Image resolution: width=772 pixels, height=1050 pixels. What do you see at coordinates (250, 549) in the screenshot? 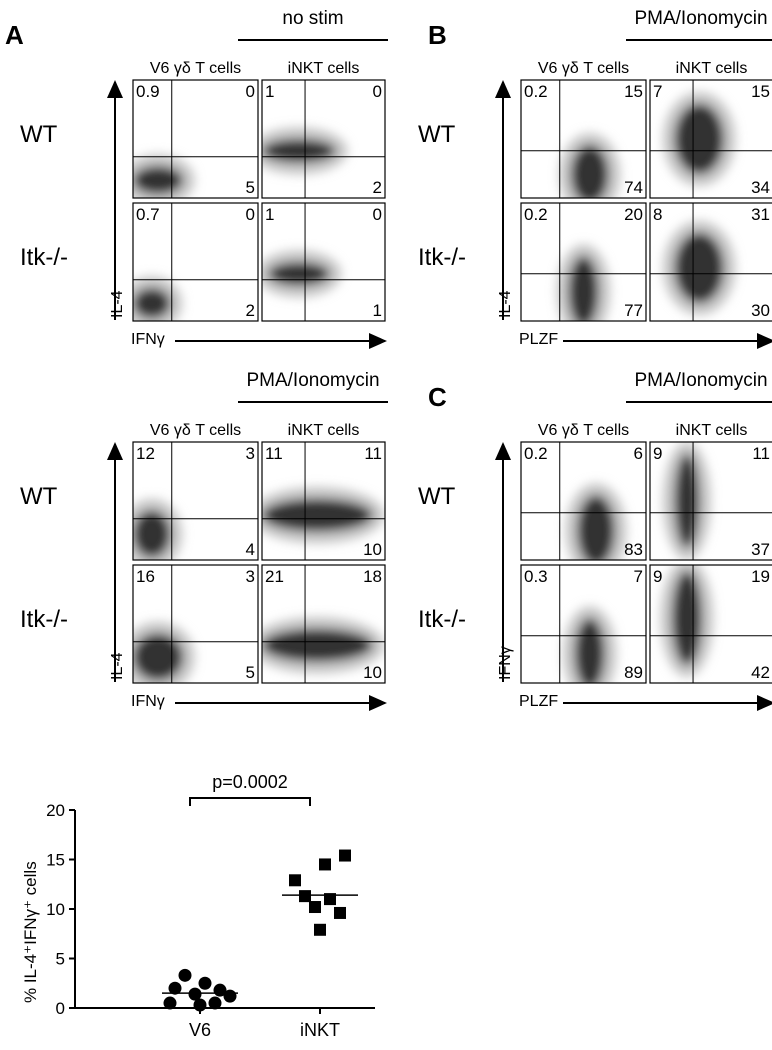
I see `quadrant-value: 4` at bounding box center [250, 549].